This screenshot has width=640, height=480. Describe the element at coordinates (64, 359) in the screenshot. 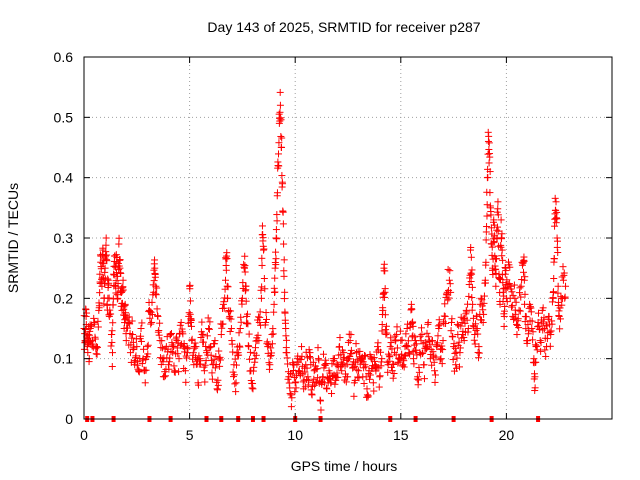

I see `y-tick-label: 0.1` at that location.